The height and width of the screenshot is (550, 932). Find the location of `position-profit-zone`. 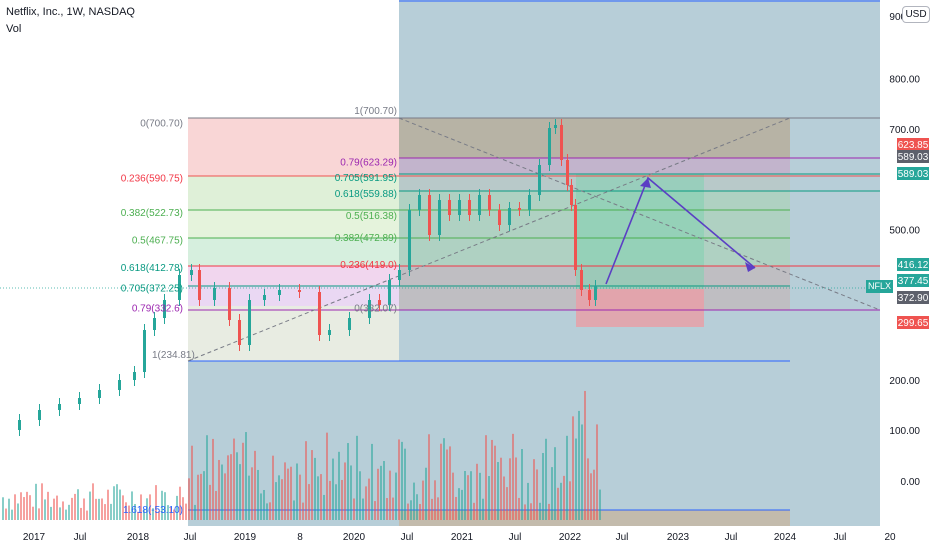

position-profit-zone is located at coordinates (640, 231).